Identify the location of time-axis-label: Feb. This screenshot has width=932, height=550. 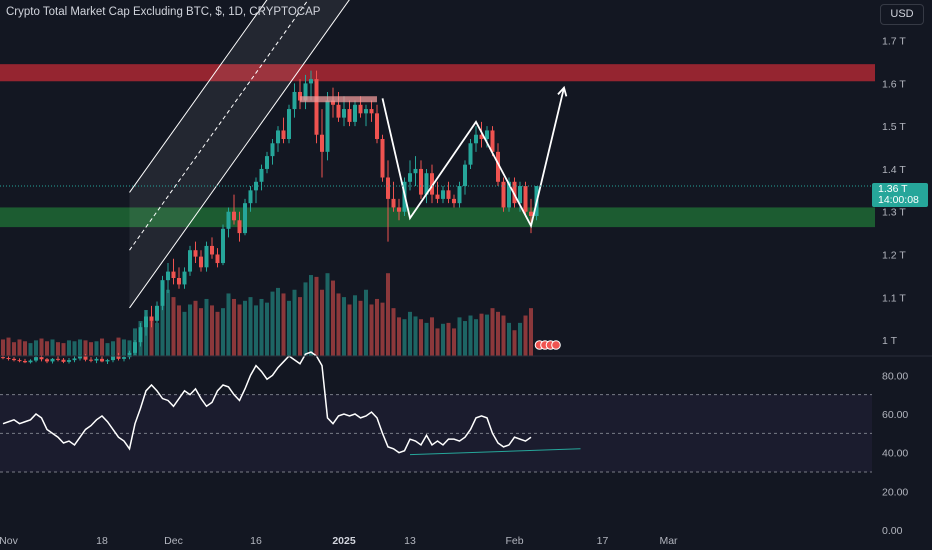
(514, 541).